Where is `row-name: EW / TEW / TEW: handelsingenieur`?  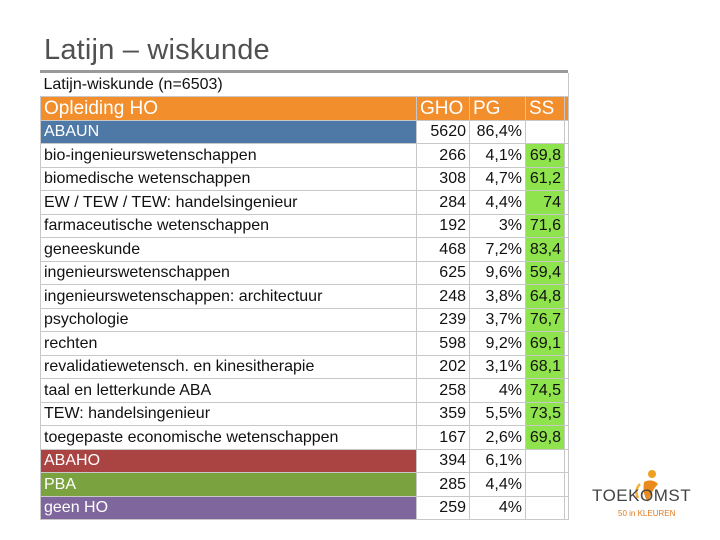
row-name: EW / TEW / TEW: handelsingenieur is located at coordinates (228, 202).